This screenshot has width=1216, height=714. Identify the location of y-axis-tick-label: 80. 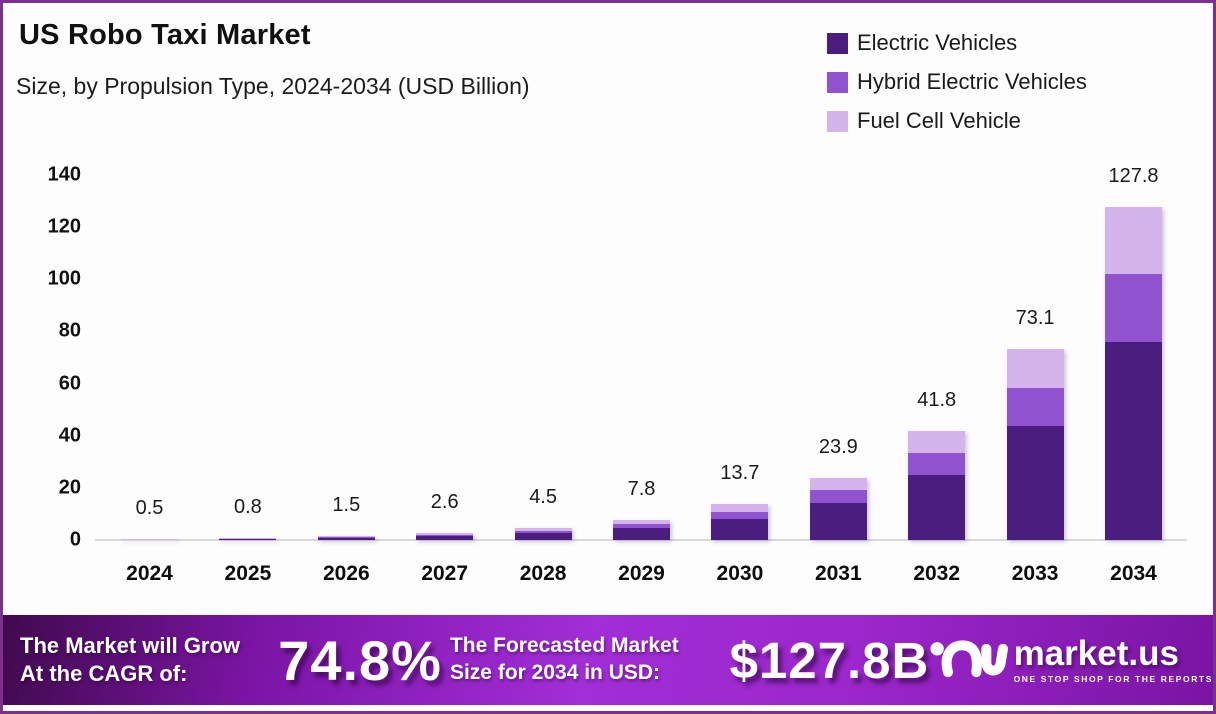
(69, 330).